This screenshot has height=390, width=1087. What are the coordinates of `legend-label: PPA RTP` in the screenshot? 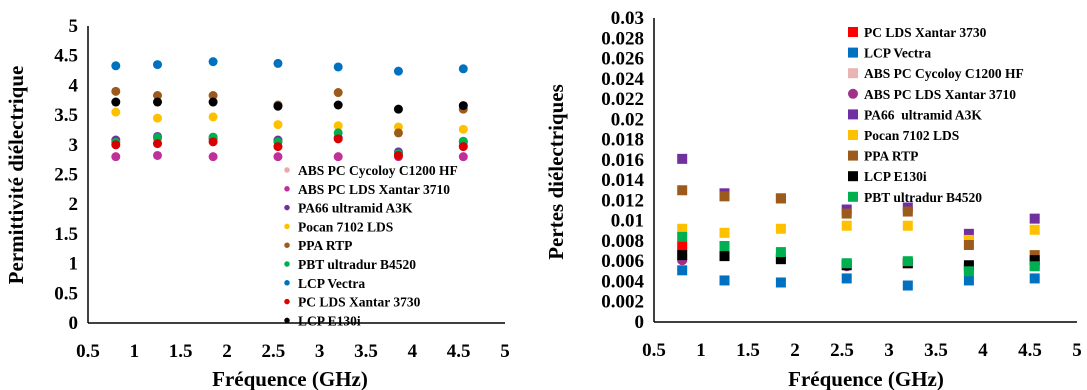 It's located at (891, 156).